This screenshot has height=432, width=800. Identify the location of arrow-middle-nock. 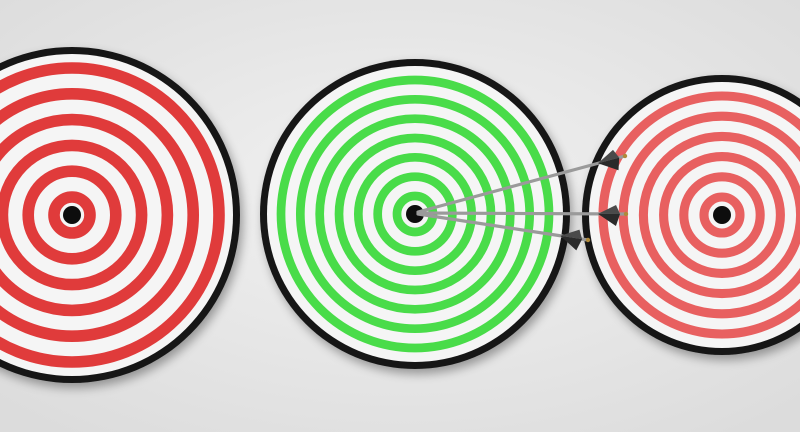
(626, 214).